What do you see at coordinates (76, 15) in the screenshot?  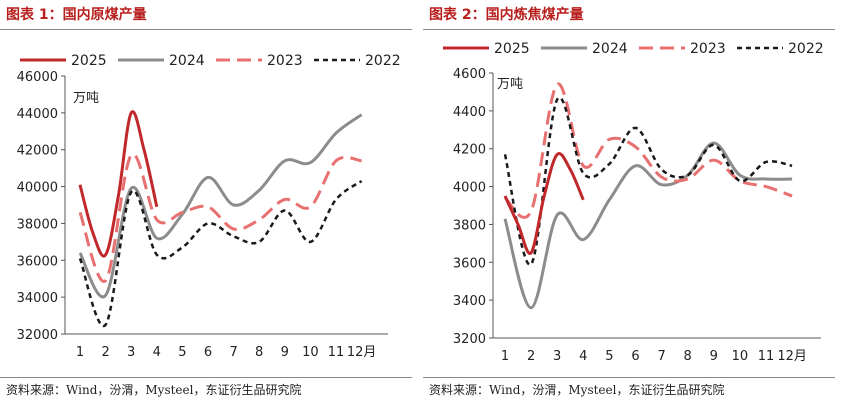 I see `chart-title: 图表 1：国内原煤产量` at bounding box center [76, 15].